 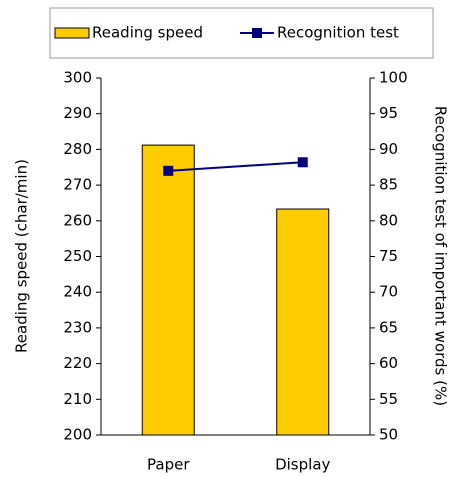 What do you see at coordinates (77, 256) in the screenshot?
I see `y-tick-label: 250` at bounding box center [77, 256].